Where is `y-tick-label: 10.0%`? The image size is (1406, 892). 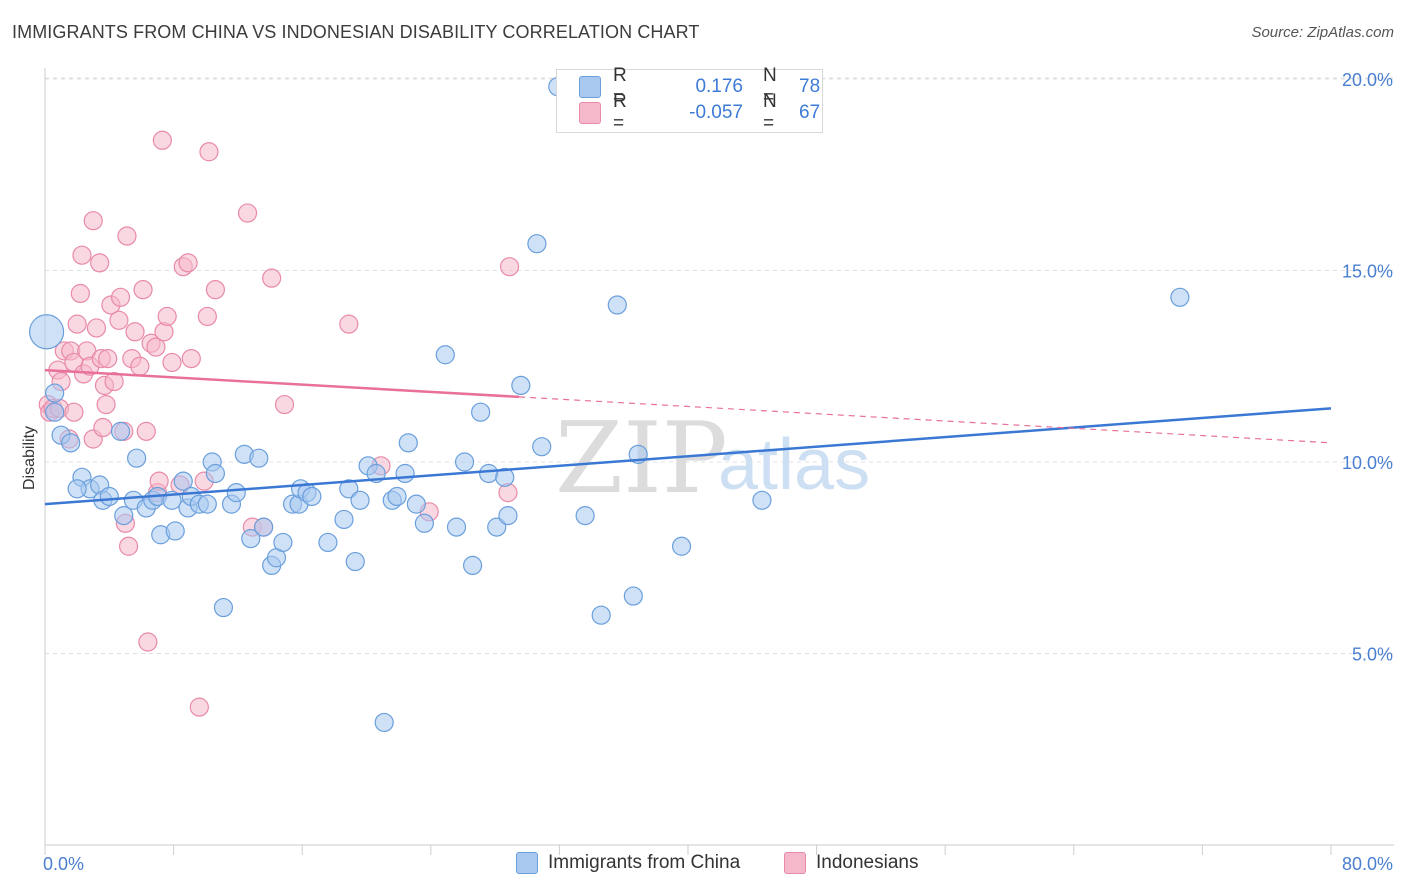
y-tick-label: 10.0% is located at coordinates (1367, 463).